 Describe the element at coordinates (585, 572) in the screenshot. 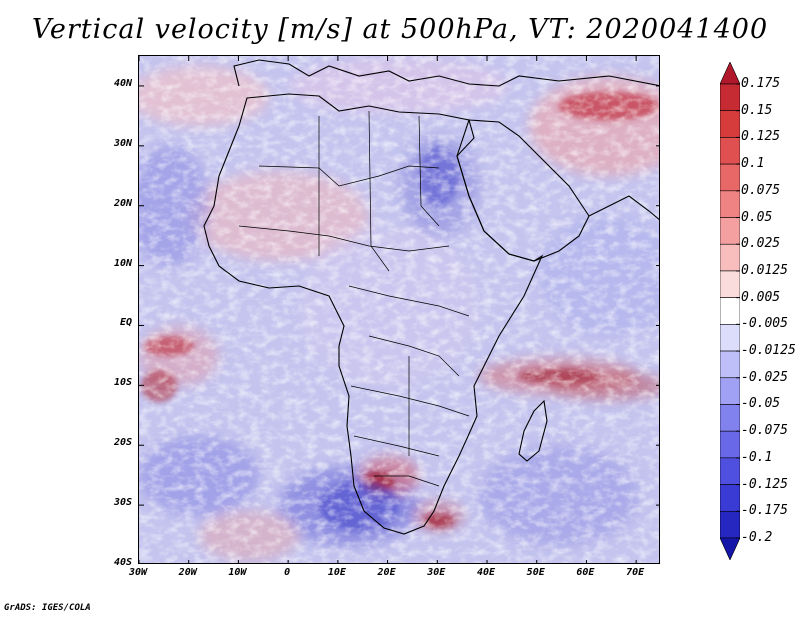

I see `lon-label: 60E` at that location.